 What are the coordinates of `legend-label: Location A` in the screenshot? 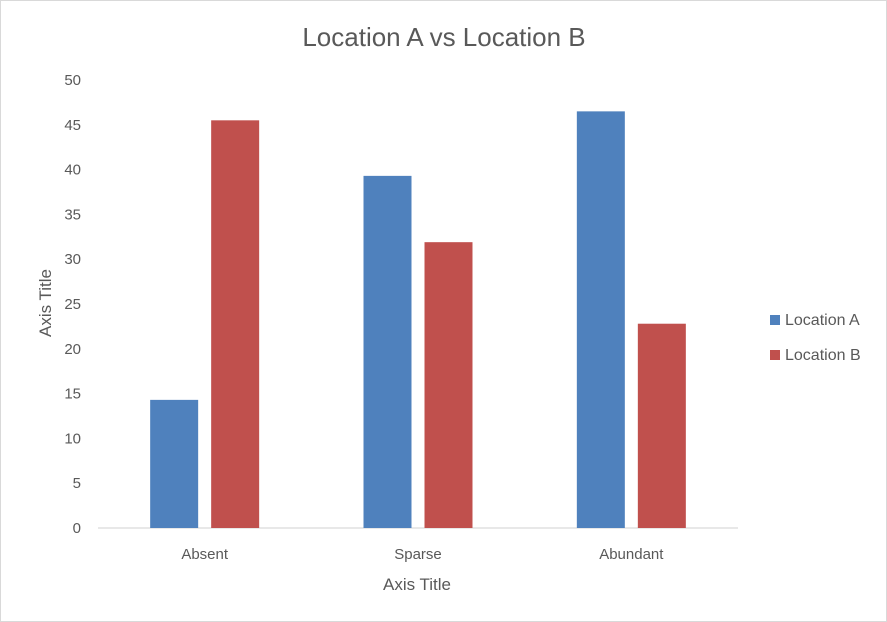 It's located at (822, 320).